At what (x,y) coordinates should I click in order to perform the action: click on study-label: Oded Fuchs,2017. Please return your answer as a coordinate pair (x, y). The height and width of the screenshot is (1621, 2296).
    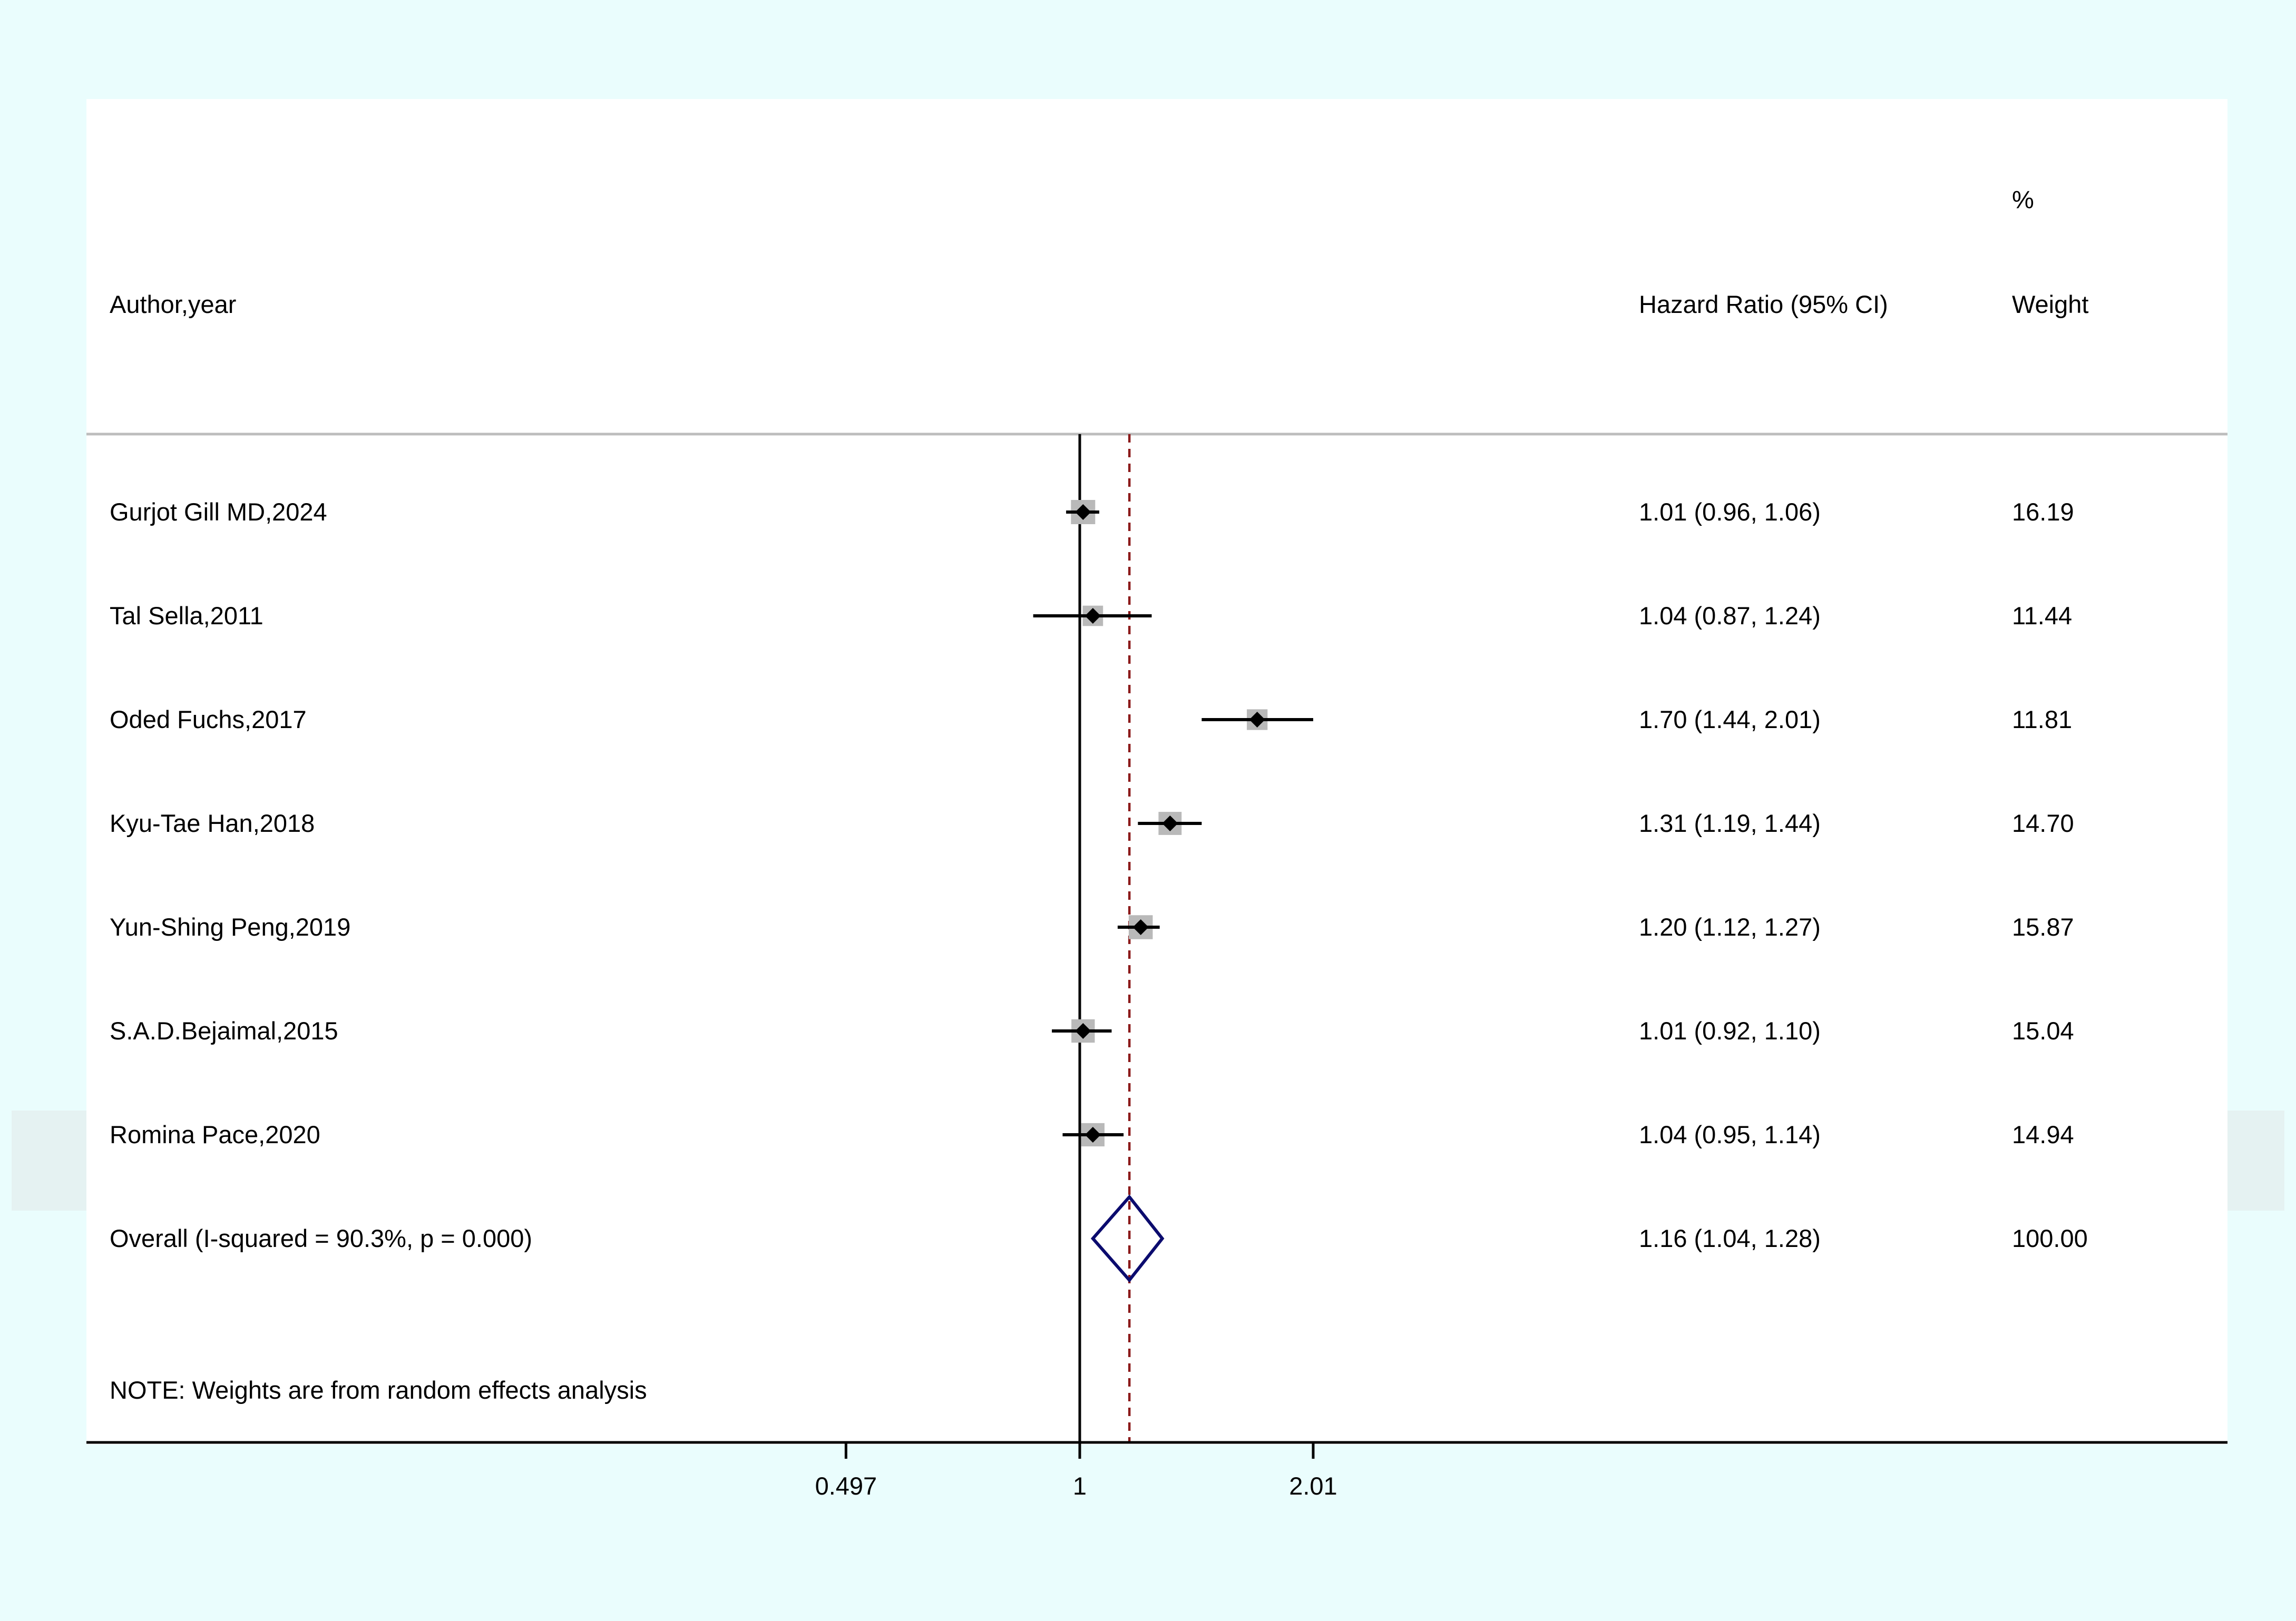
    Looking at the image, I should click on (209, 719).